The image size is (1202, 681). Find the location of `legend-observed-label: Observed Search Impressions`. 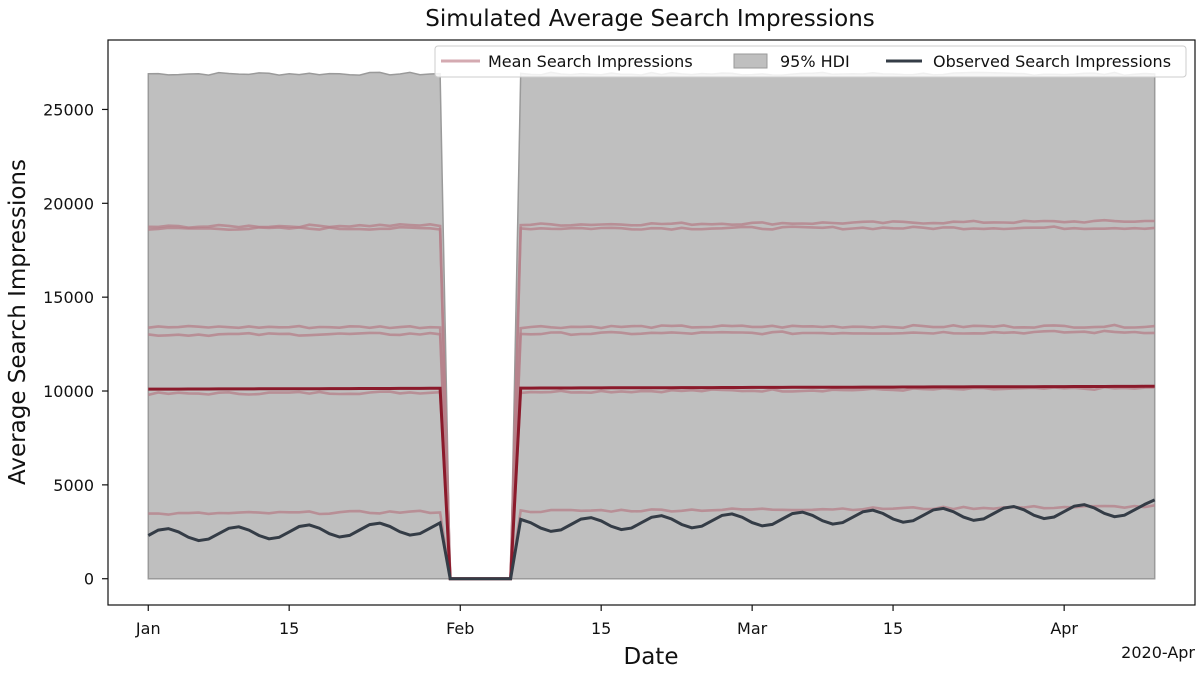

legend-observed-label: Observed Search Impressions is located at coordinates (1052, 61).